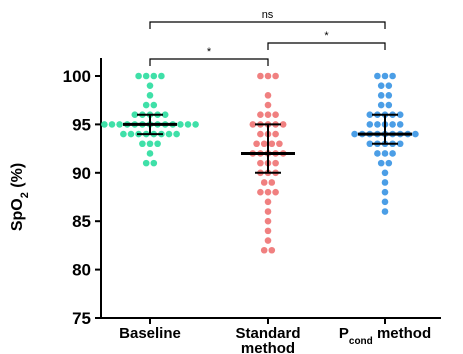  I want to click on y-tick-label-95: 95, so click(81, 124).